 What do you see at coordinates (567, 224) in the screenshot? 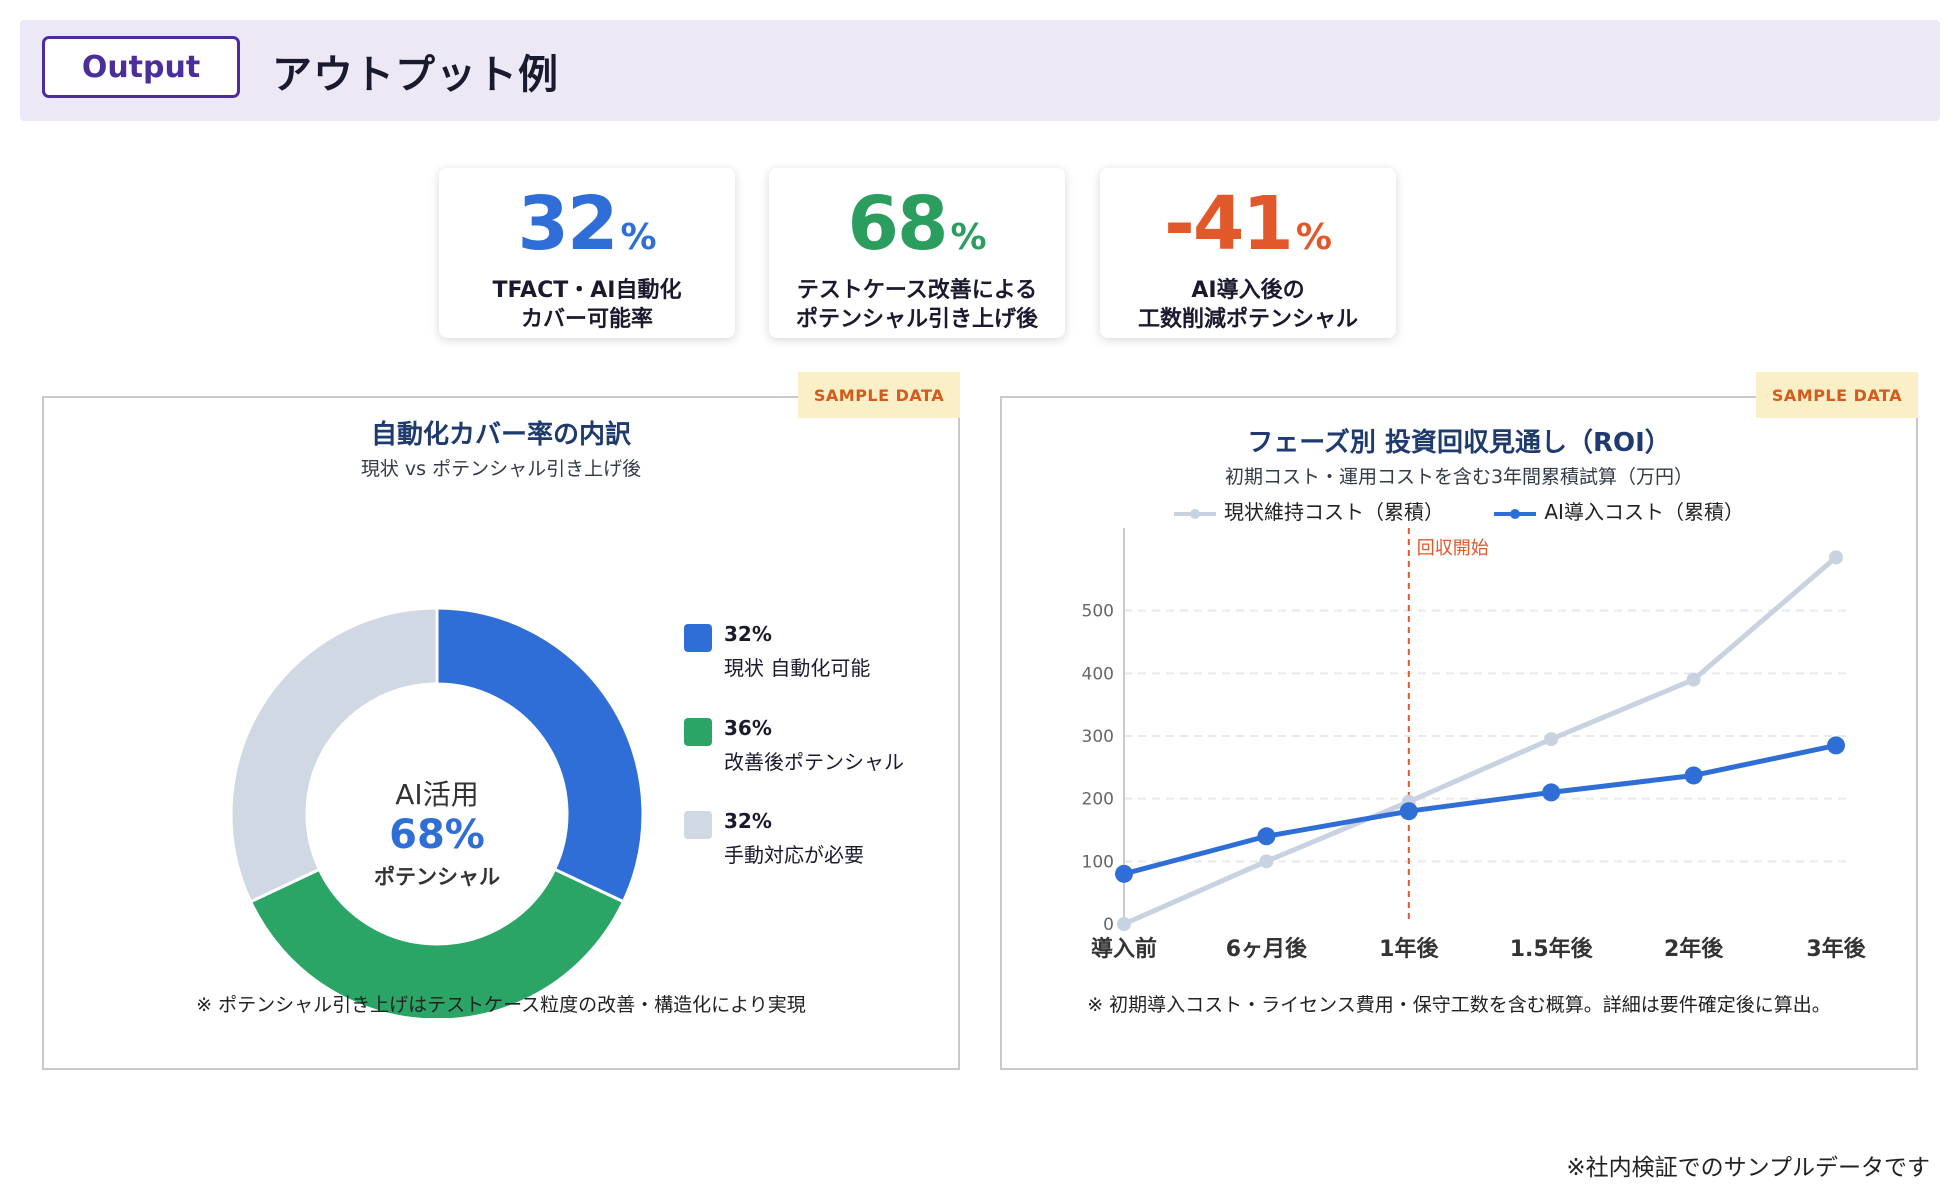
I see `kpi-value: 32` at bounding box center [567, 224].